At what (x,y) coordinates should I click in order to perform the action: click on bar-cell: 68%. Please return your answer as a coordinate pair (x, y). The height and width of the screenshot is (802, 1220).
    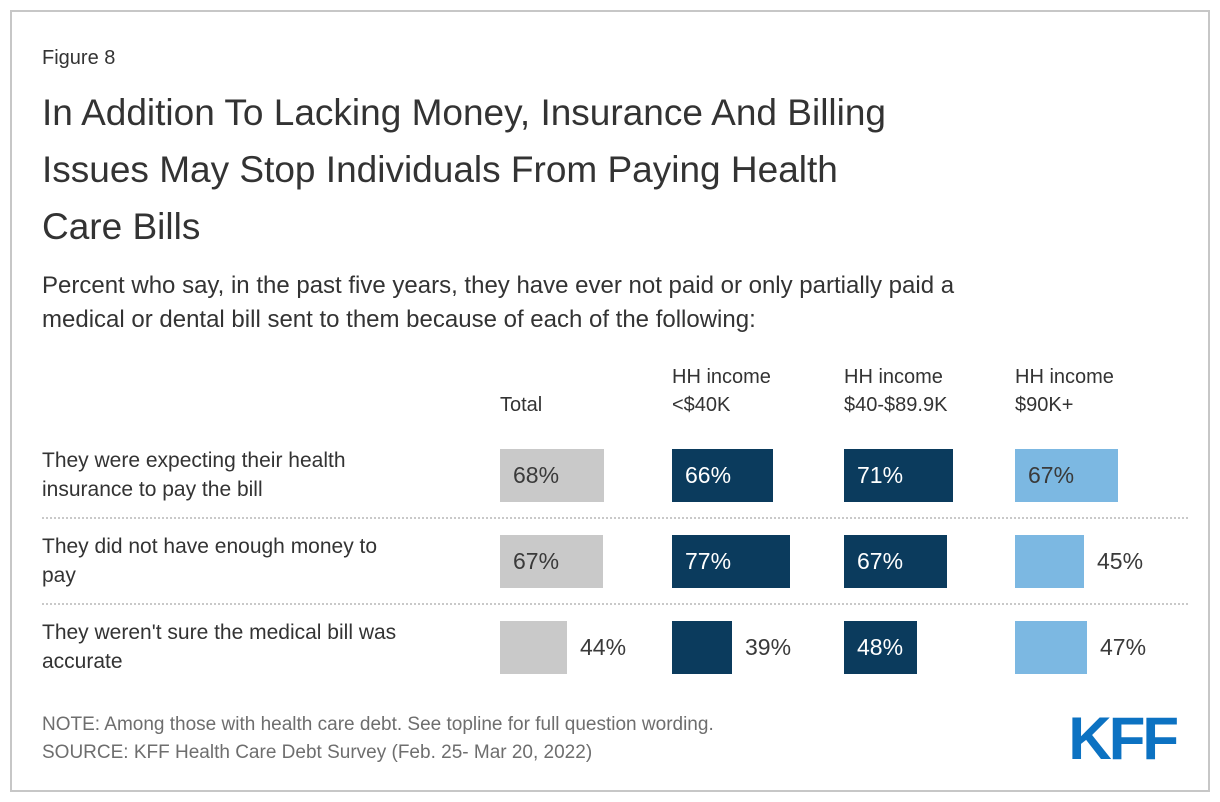
    Looking at the image, I should click on (586, 475).